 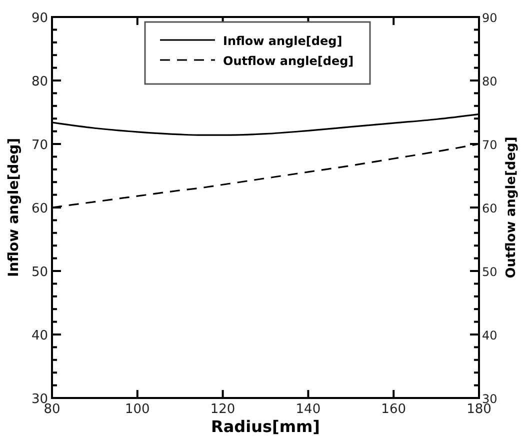 I want to click on y2-axis-title: Outflow angle[deg], so click(x=511, y=207).